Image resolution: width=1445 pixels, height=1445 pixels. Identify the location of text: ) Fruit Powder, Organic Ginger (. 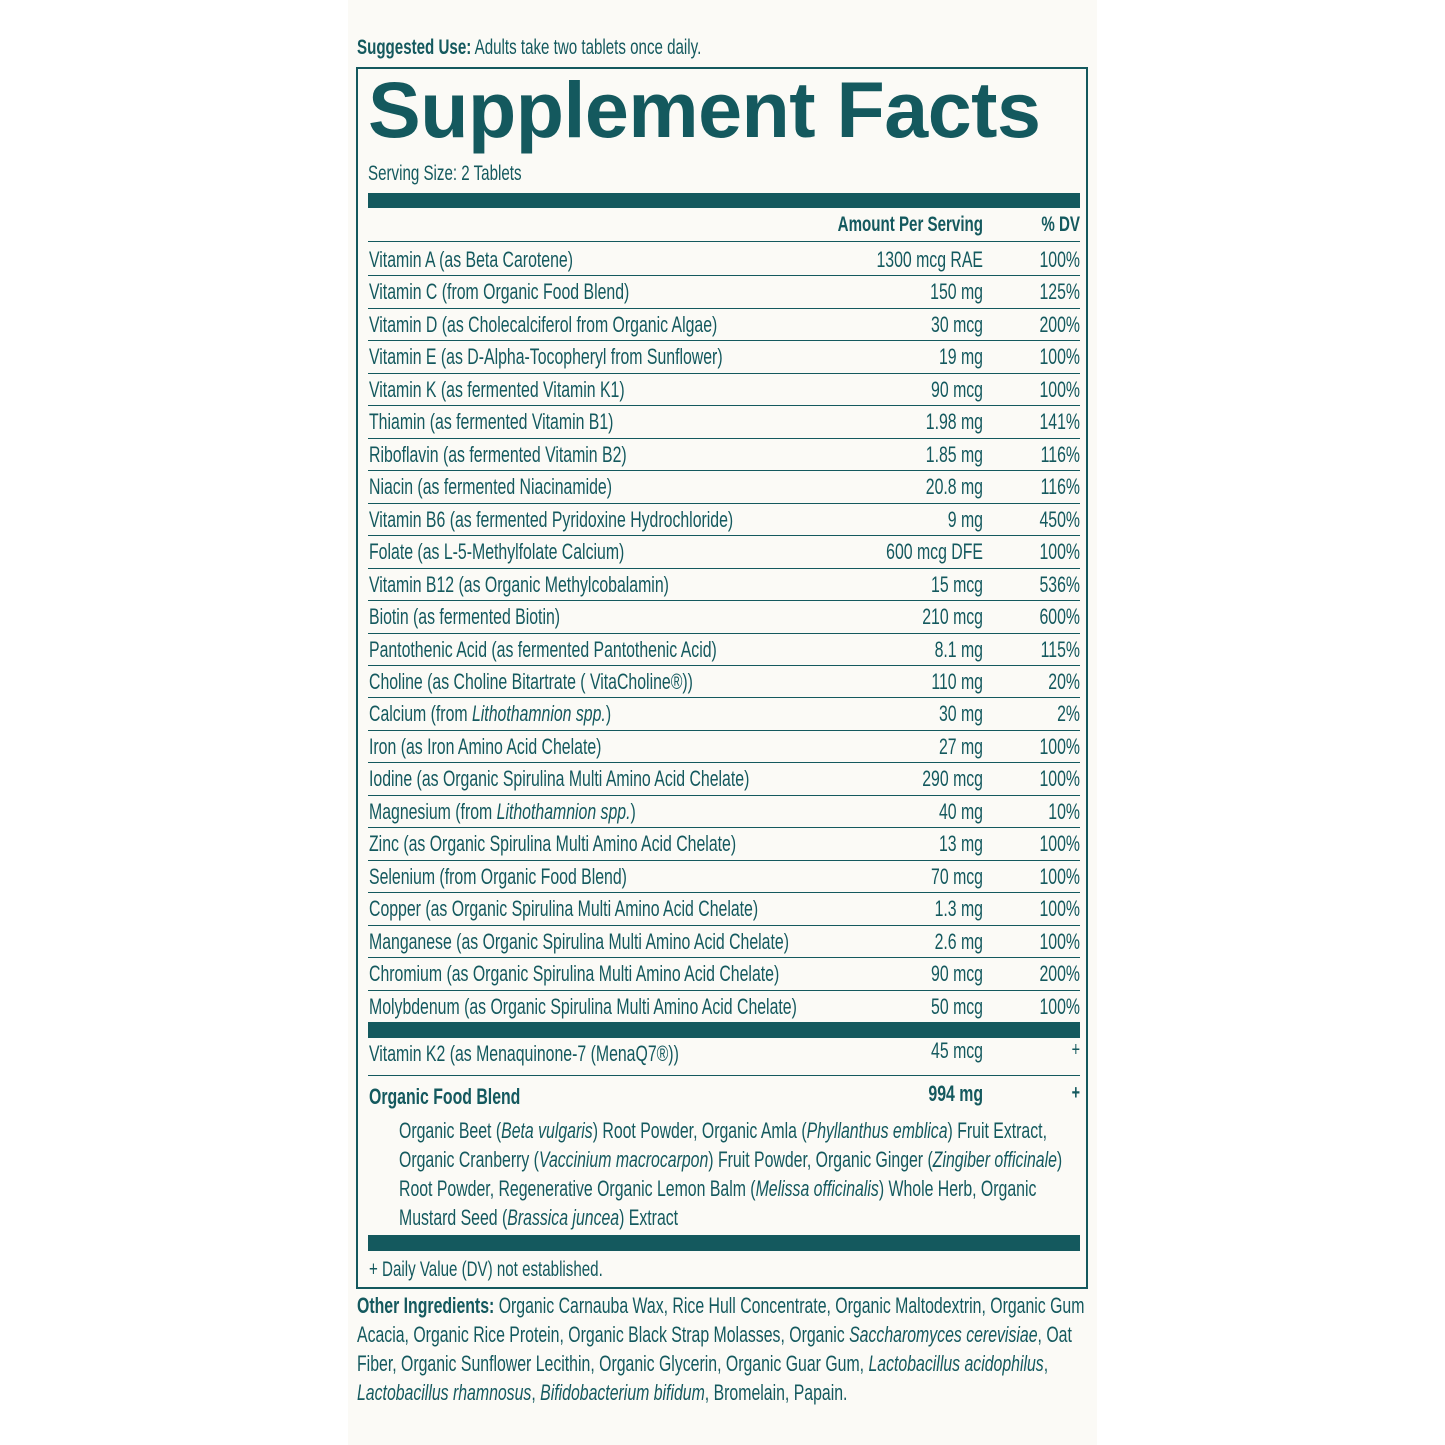
(820, 1159).